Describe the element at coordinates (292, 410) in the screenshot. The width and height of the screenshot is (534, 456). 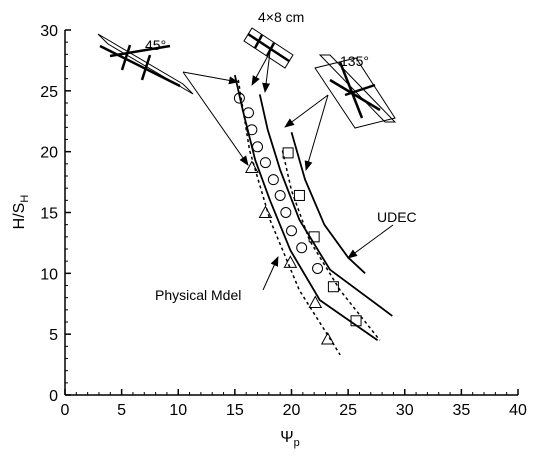
I see `x-tick-label: 20` at that location.